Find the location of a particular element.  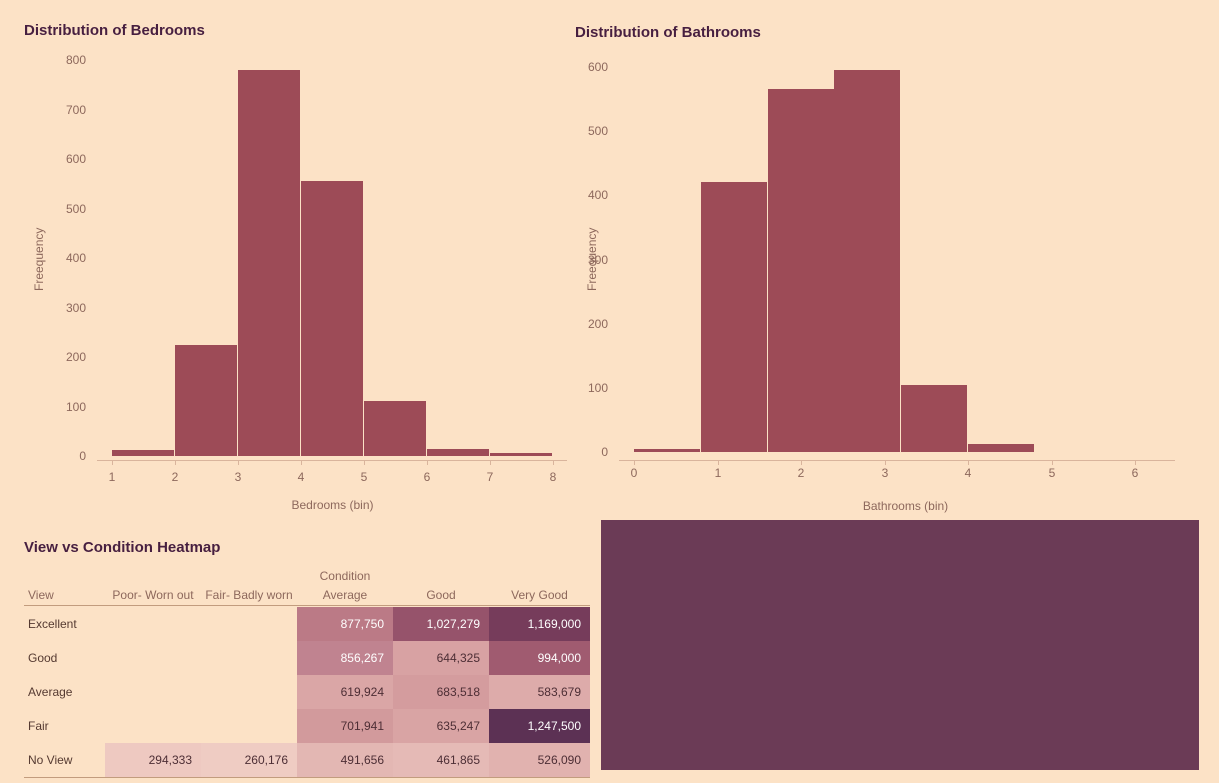

heatmap-view-axis-label: View is located at coordinates (41, 595).